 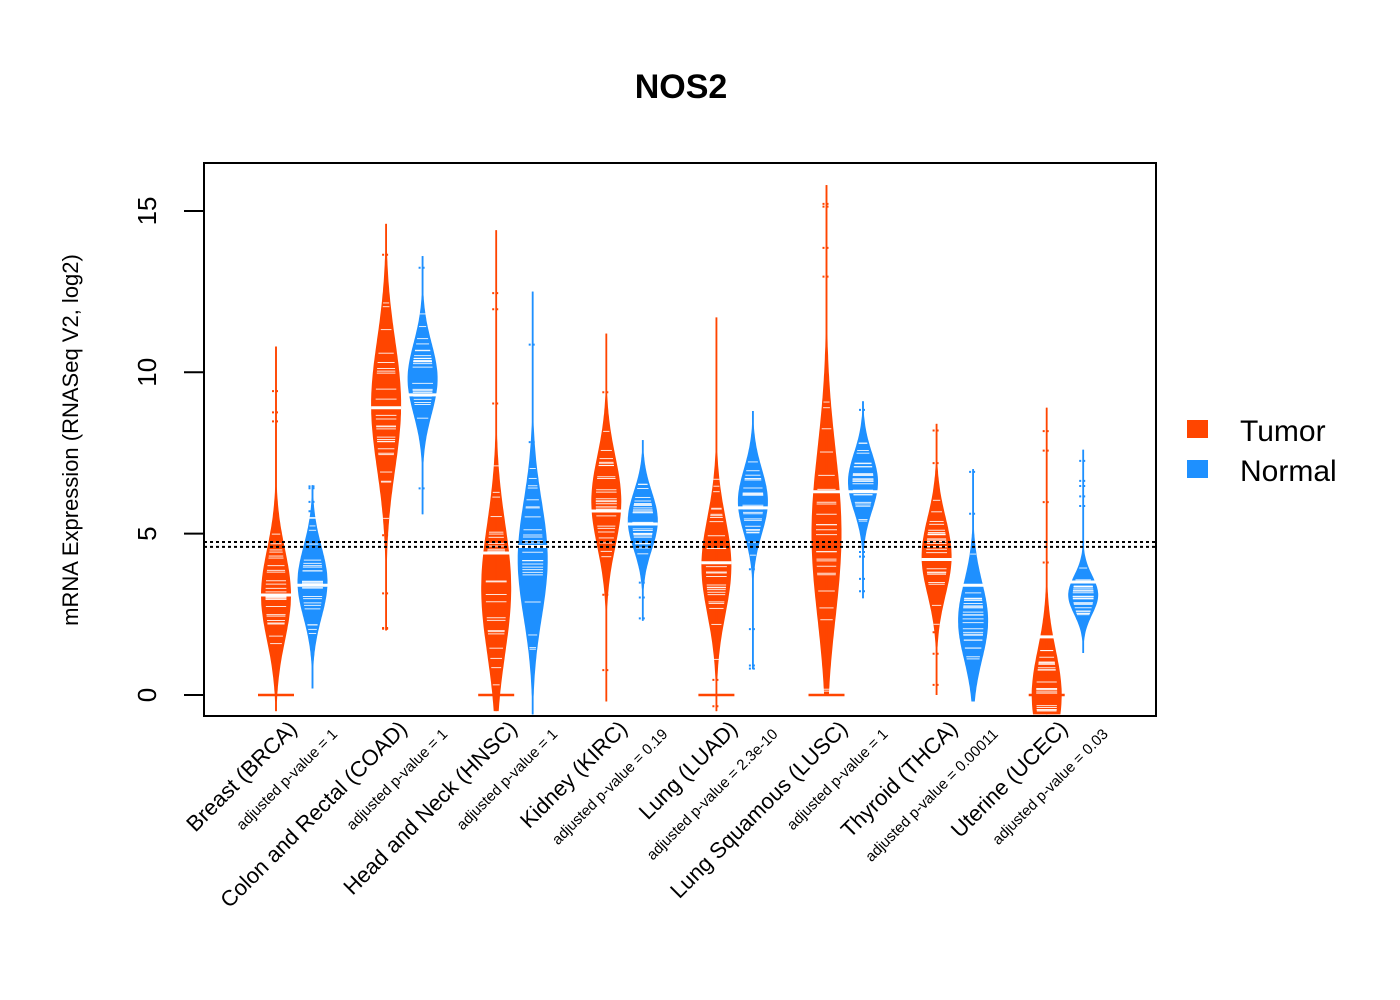 What do you see at coordinates (681, 87) in the screenshot?
I see `chart-title: NOS2` at bounding box center [681, 87].